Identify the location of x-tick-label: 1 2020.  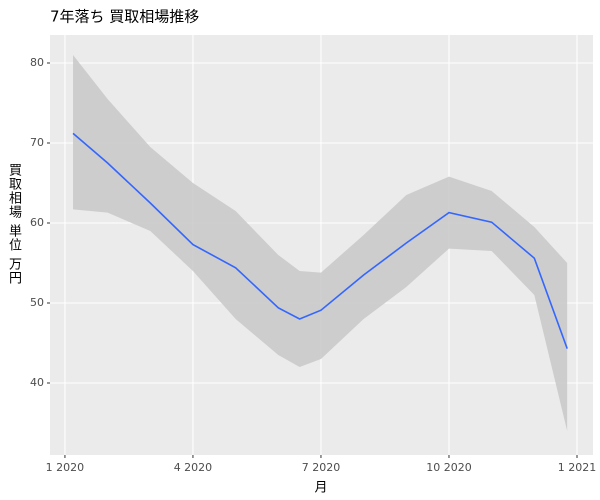
(65, 467).